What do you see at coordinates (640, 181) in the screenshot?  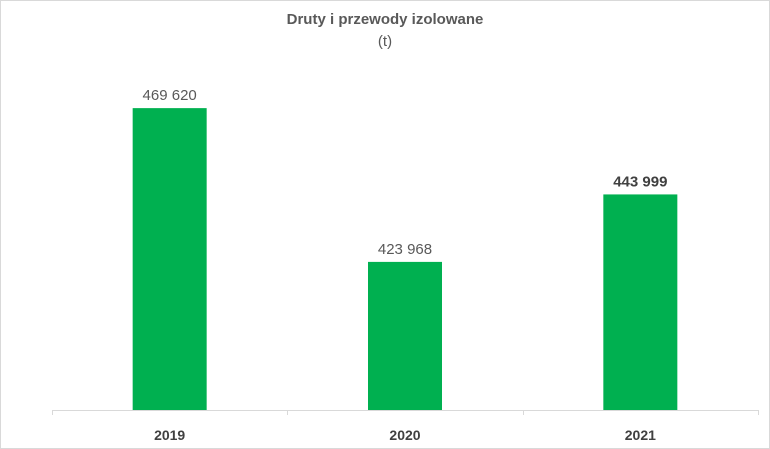 I see `data-label-2021: 443 999` at bounding box center [640, 181].